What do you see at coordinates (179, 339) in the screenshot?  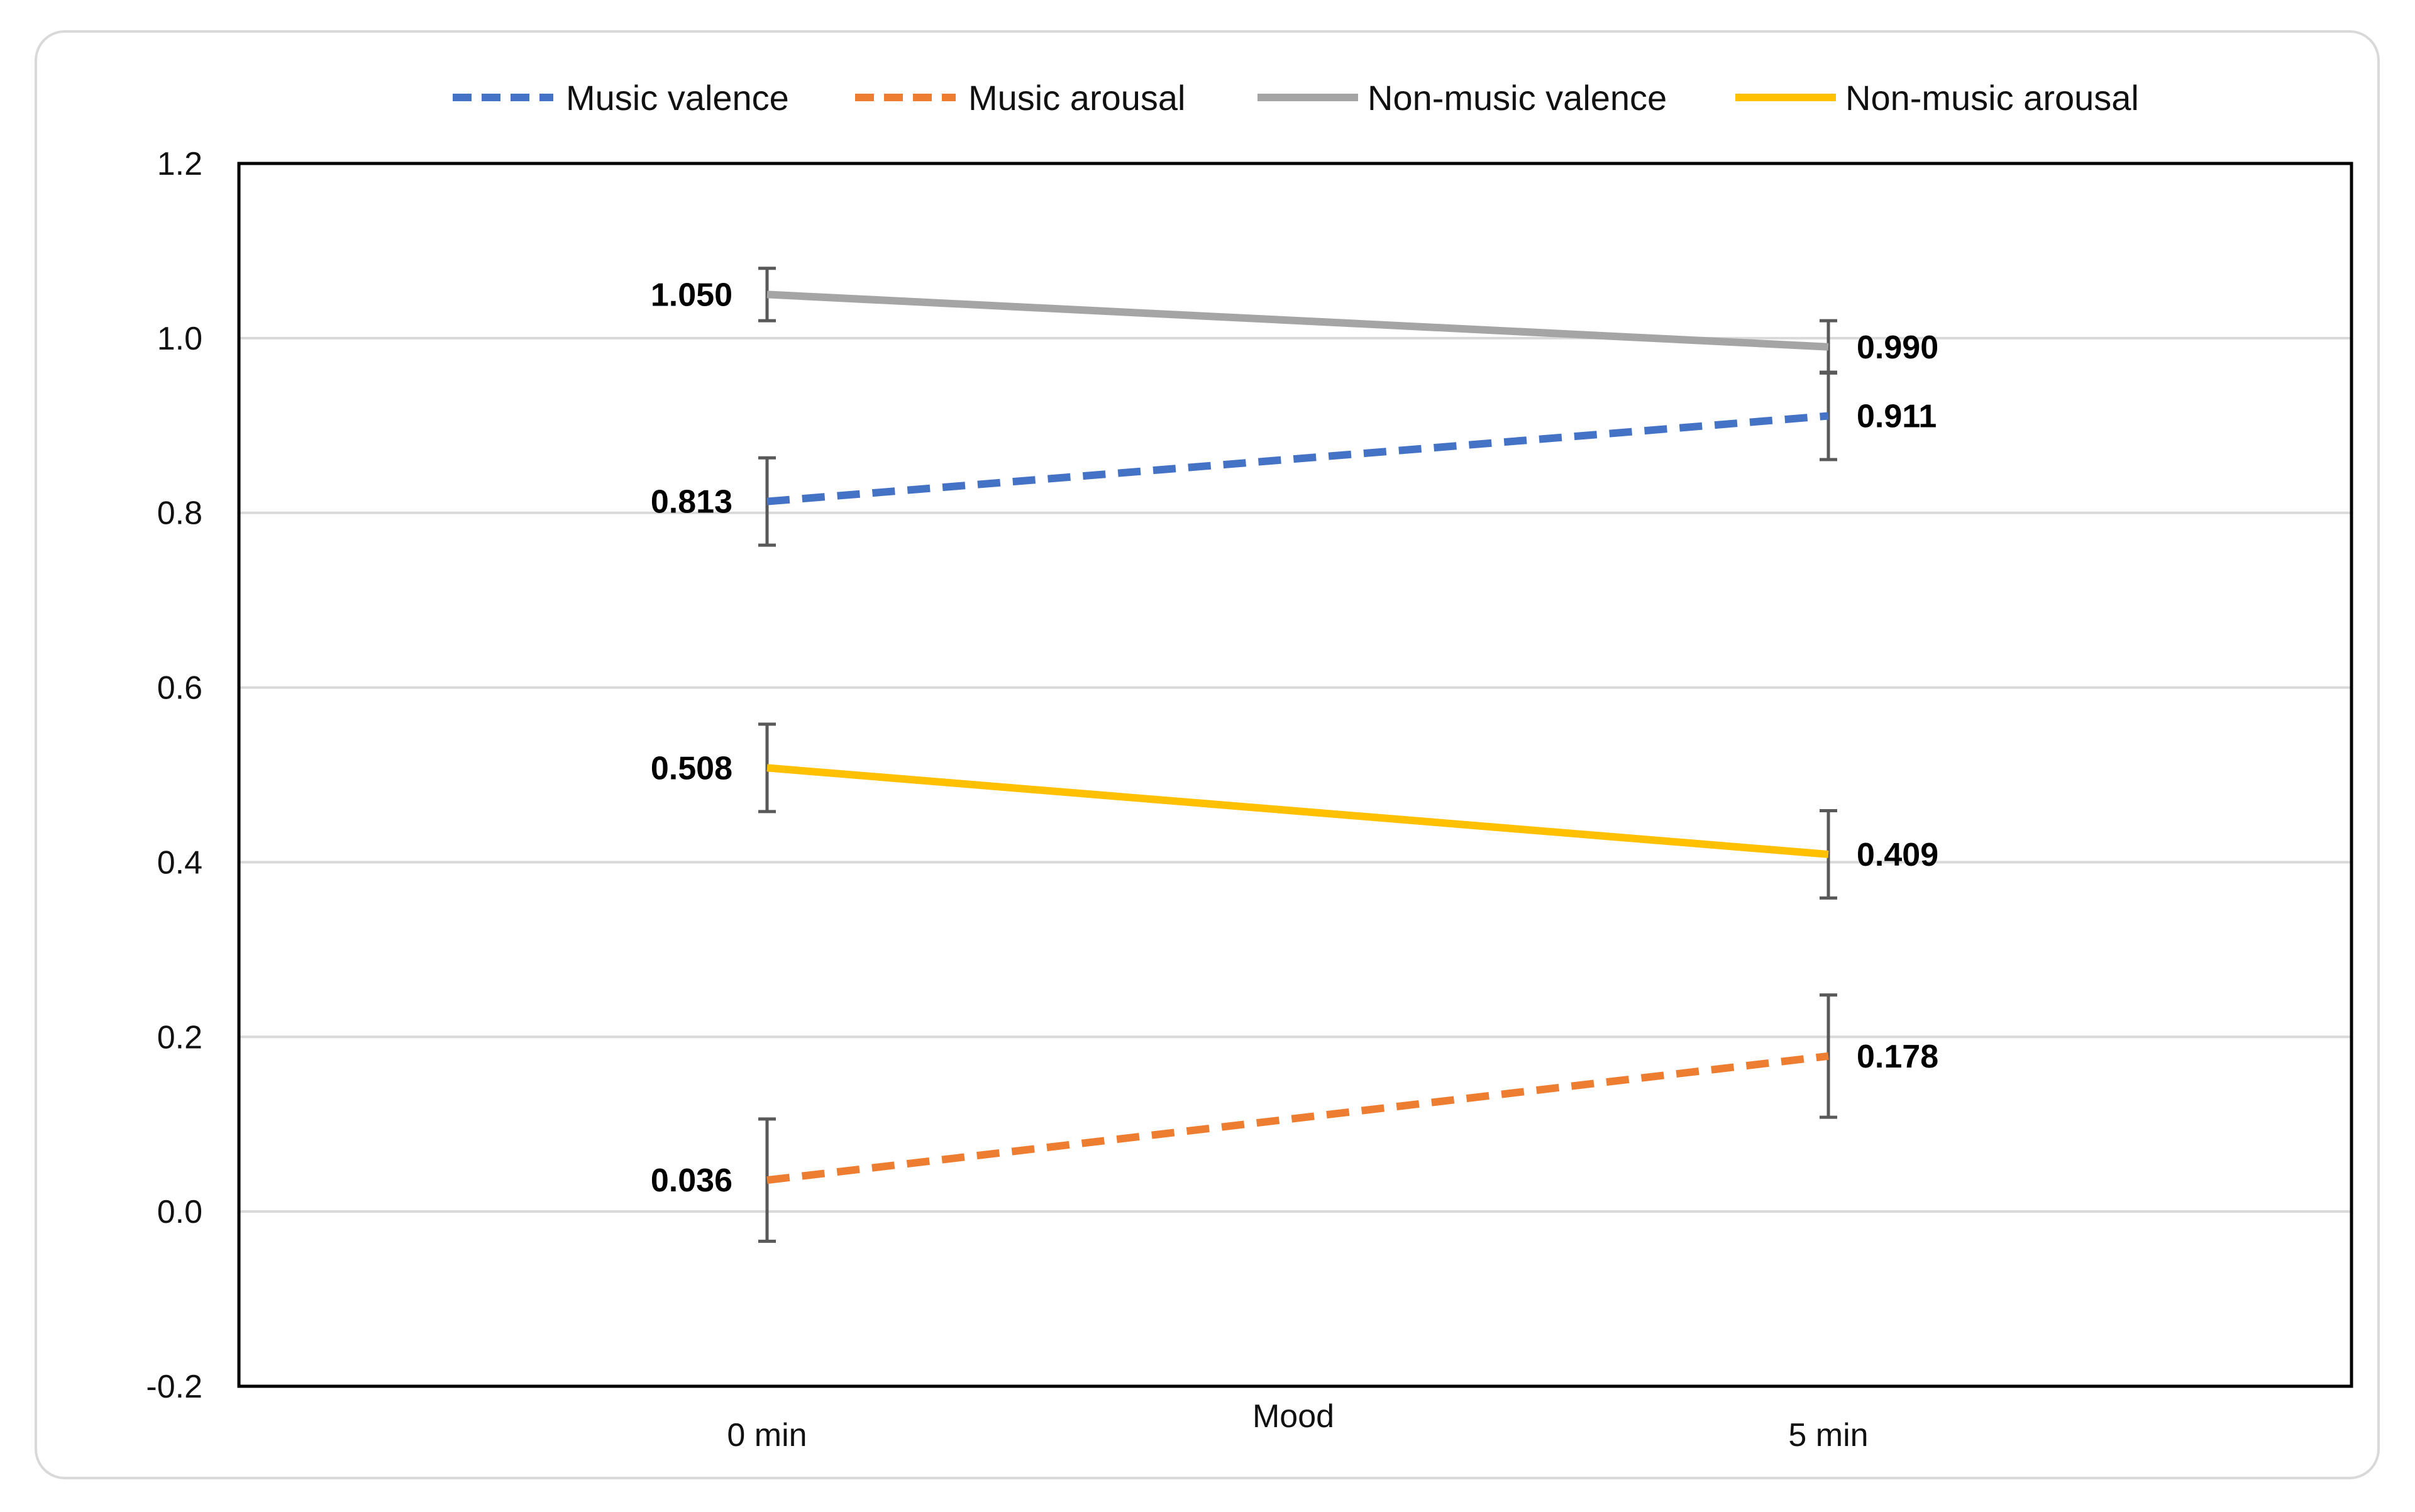 I see `y-tick-label: 1.0` at bounding box center [179, 339].